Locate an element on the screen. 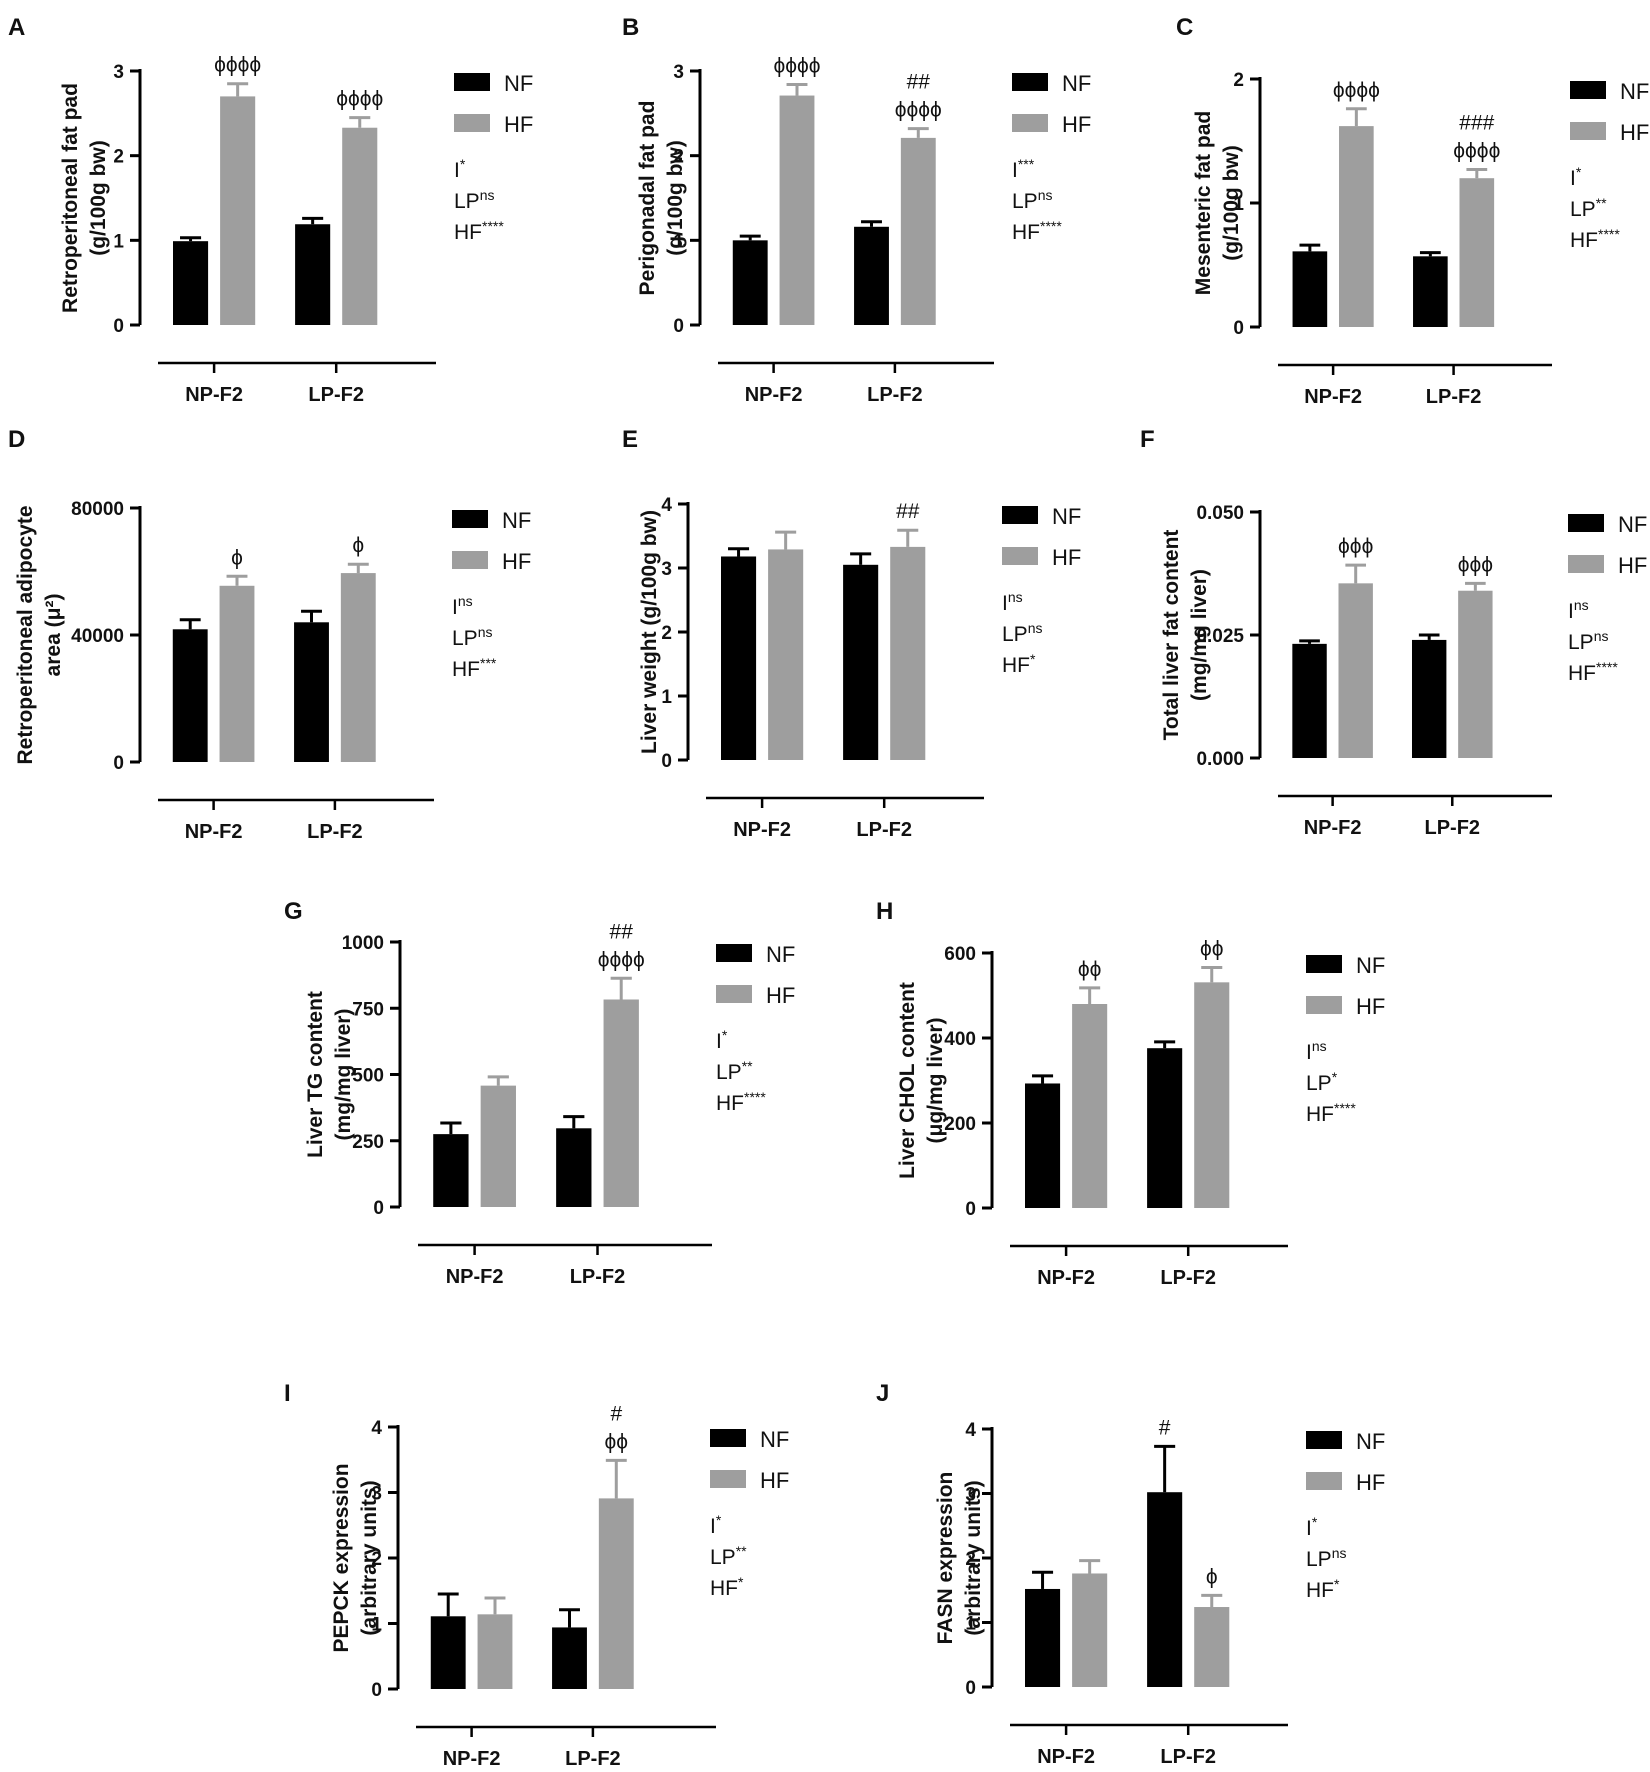 The width and height of the screenshot is (1650, 1772). y-tick-label: 0.050 is located at coordinates (1220, 513).